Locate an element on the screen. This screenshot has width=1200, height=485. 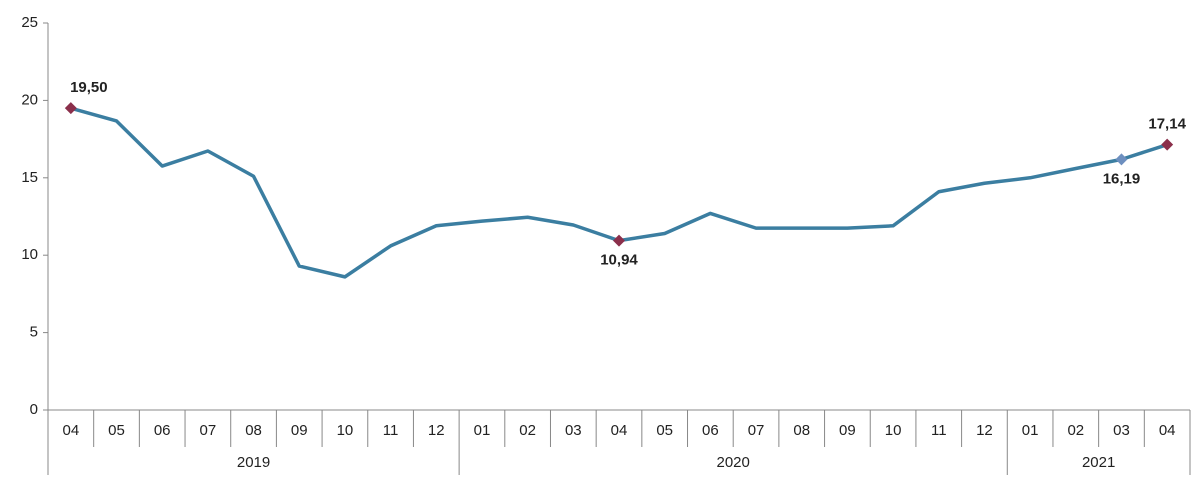
y-tick-label: 10 is located at coordinates (29, 254).